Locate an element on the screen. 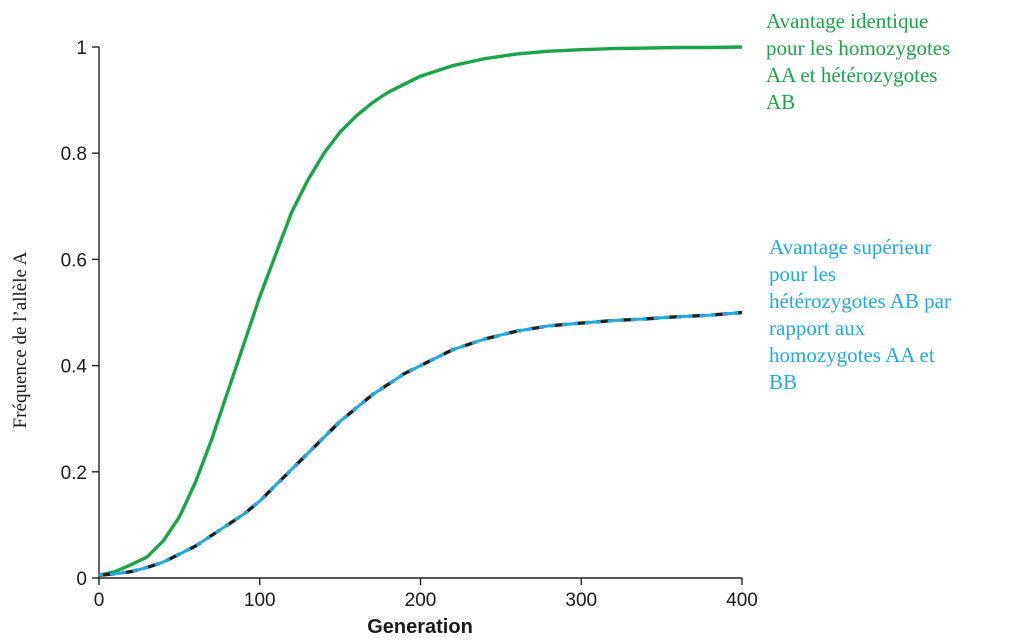 This screenshot has height=641, width=1009. annotation-line: hétérozygotes AB par is located at coordinates (860, 301).